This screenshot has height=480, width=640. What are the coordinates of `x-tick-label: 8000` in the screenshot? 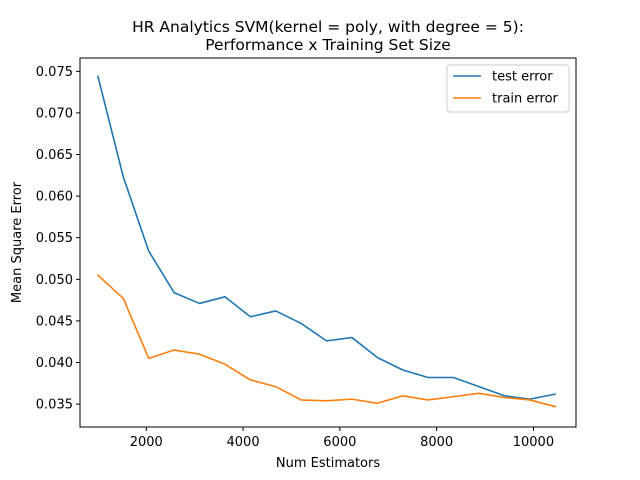 It's located at (436, 442).